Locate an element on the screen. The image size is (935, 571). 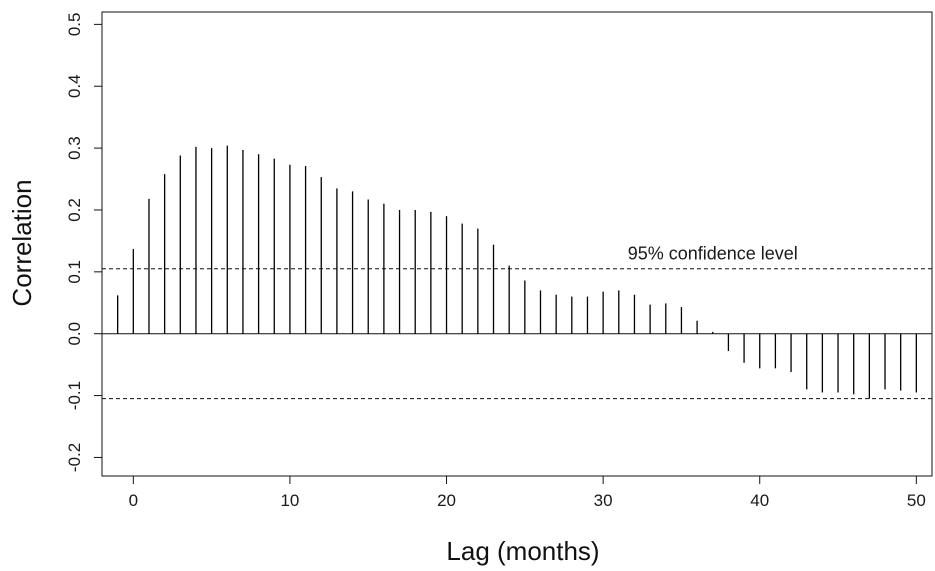
y-axis: -0.2 -0.1 0.0 0.1 0.2 0.3 0.4 0.5 is located at coordinates (83, 242).